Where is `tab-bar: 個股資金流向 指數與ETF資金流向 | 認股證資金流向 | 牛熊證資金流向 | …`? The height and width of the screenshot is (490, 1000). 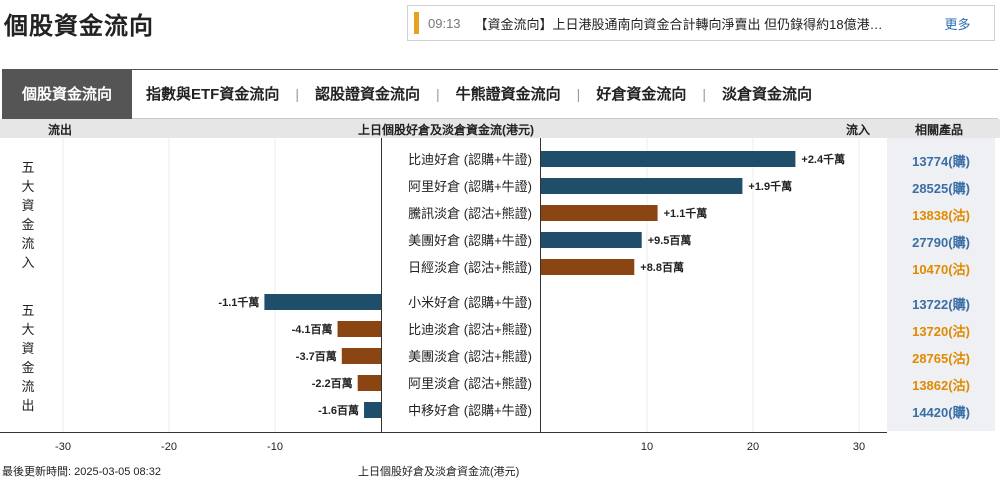
tab-bar: 個股資金流向 指數與ETF資金流向 | 認股證資金流向 | 牛熊證資金流向 | … is located at coordinates (500, 94).